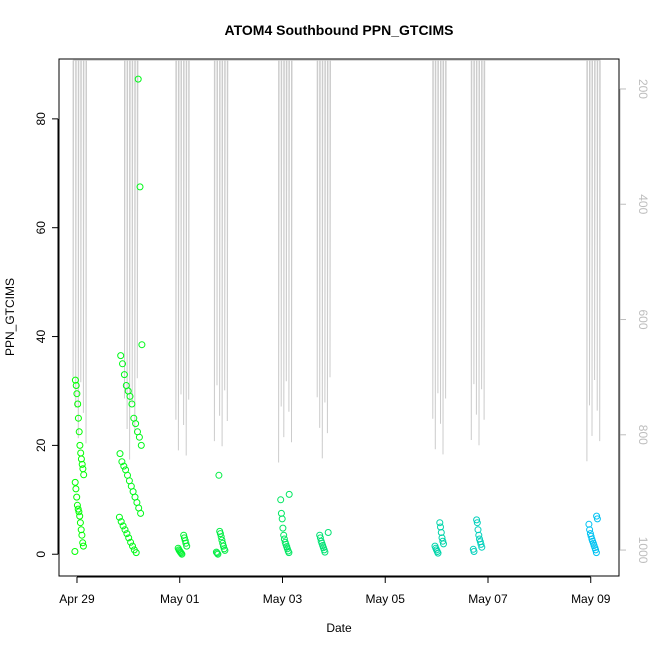 The height and width of the screenshot is (650, 650). Describe the element at coordinates (180, 599) in the screenshot. I see `x-tick-label: May 01` at that location.